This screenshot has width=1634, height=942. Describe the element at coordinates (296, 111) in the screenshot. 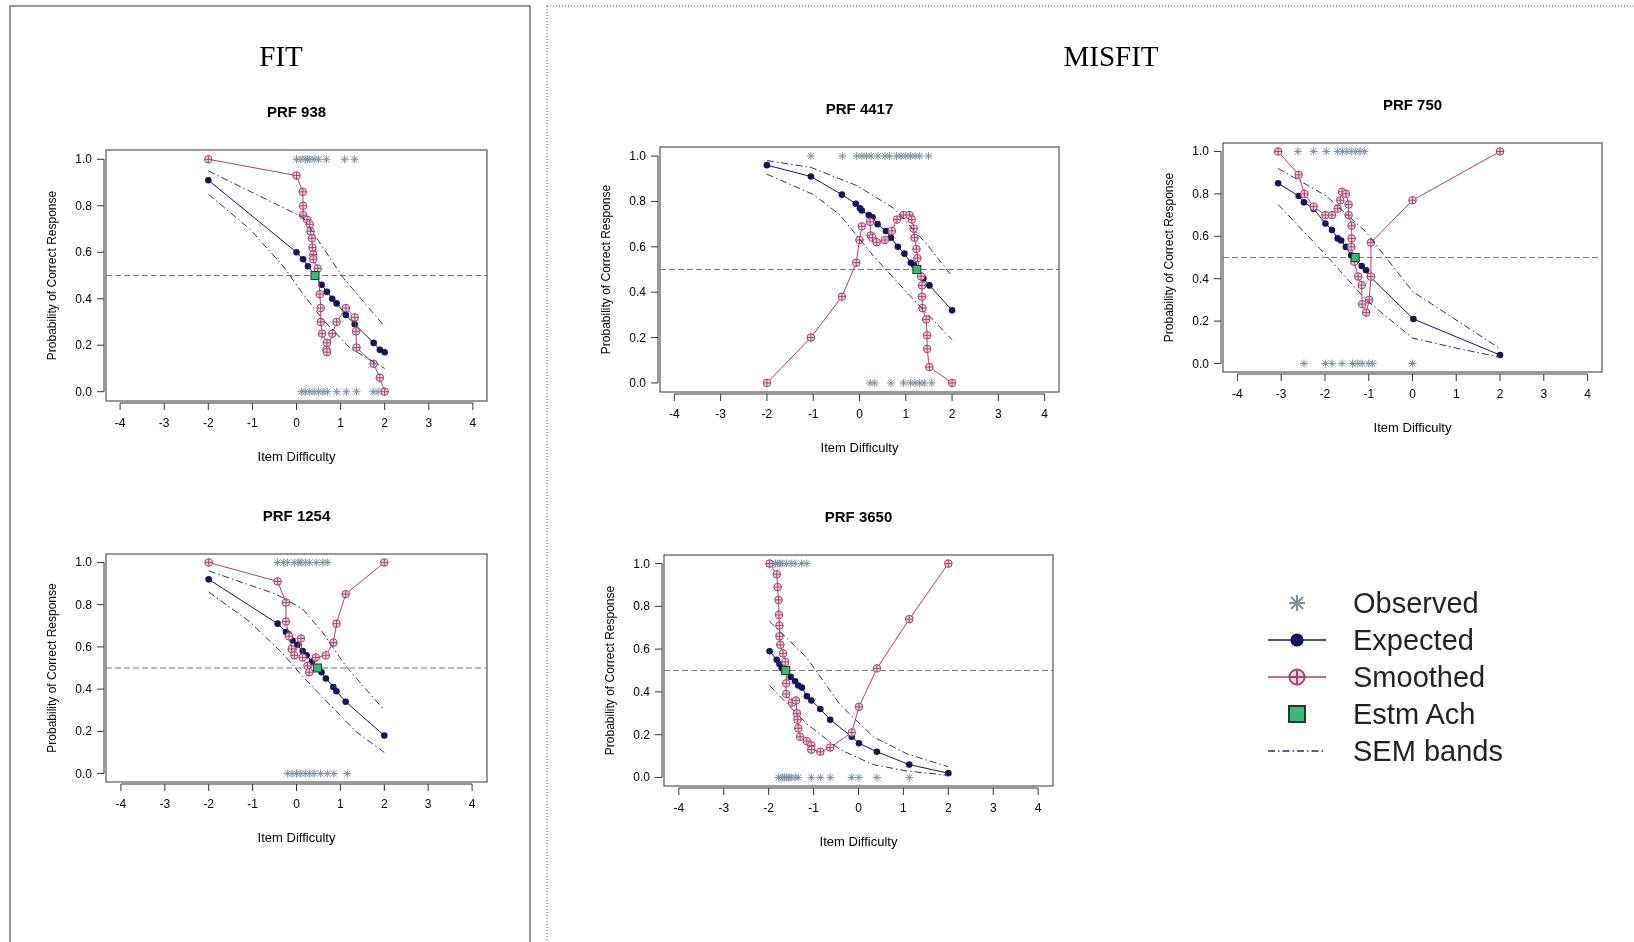

I see `chart-title: PRF 938` at that location.